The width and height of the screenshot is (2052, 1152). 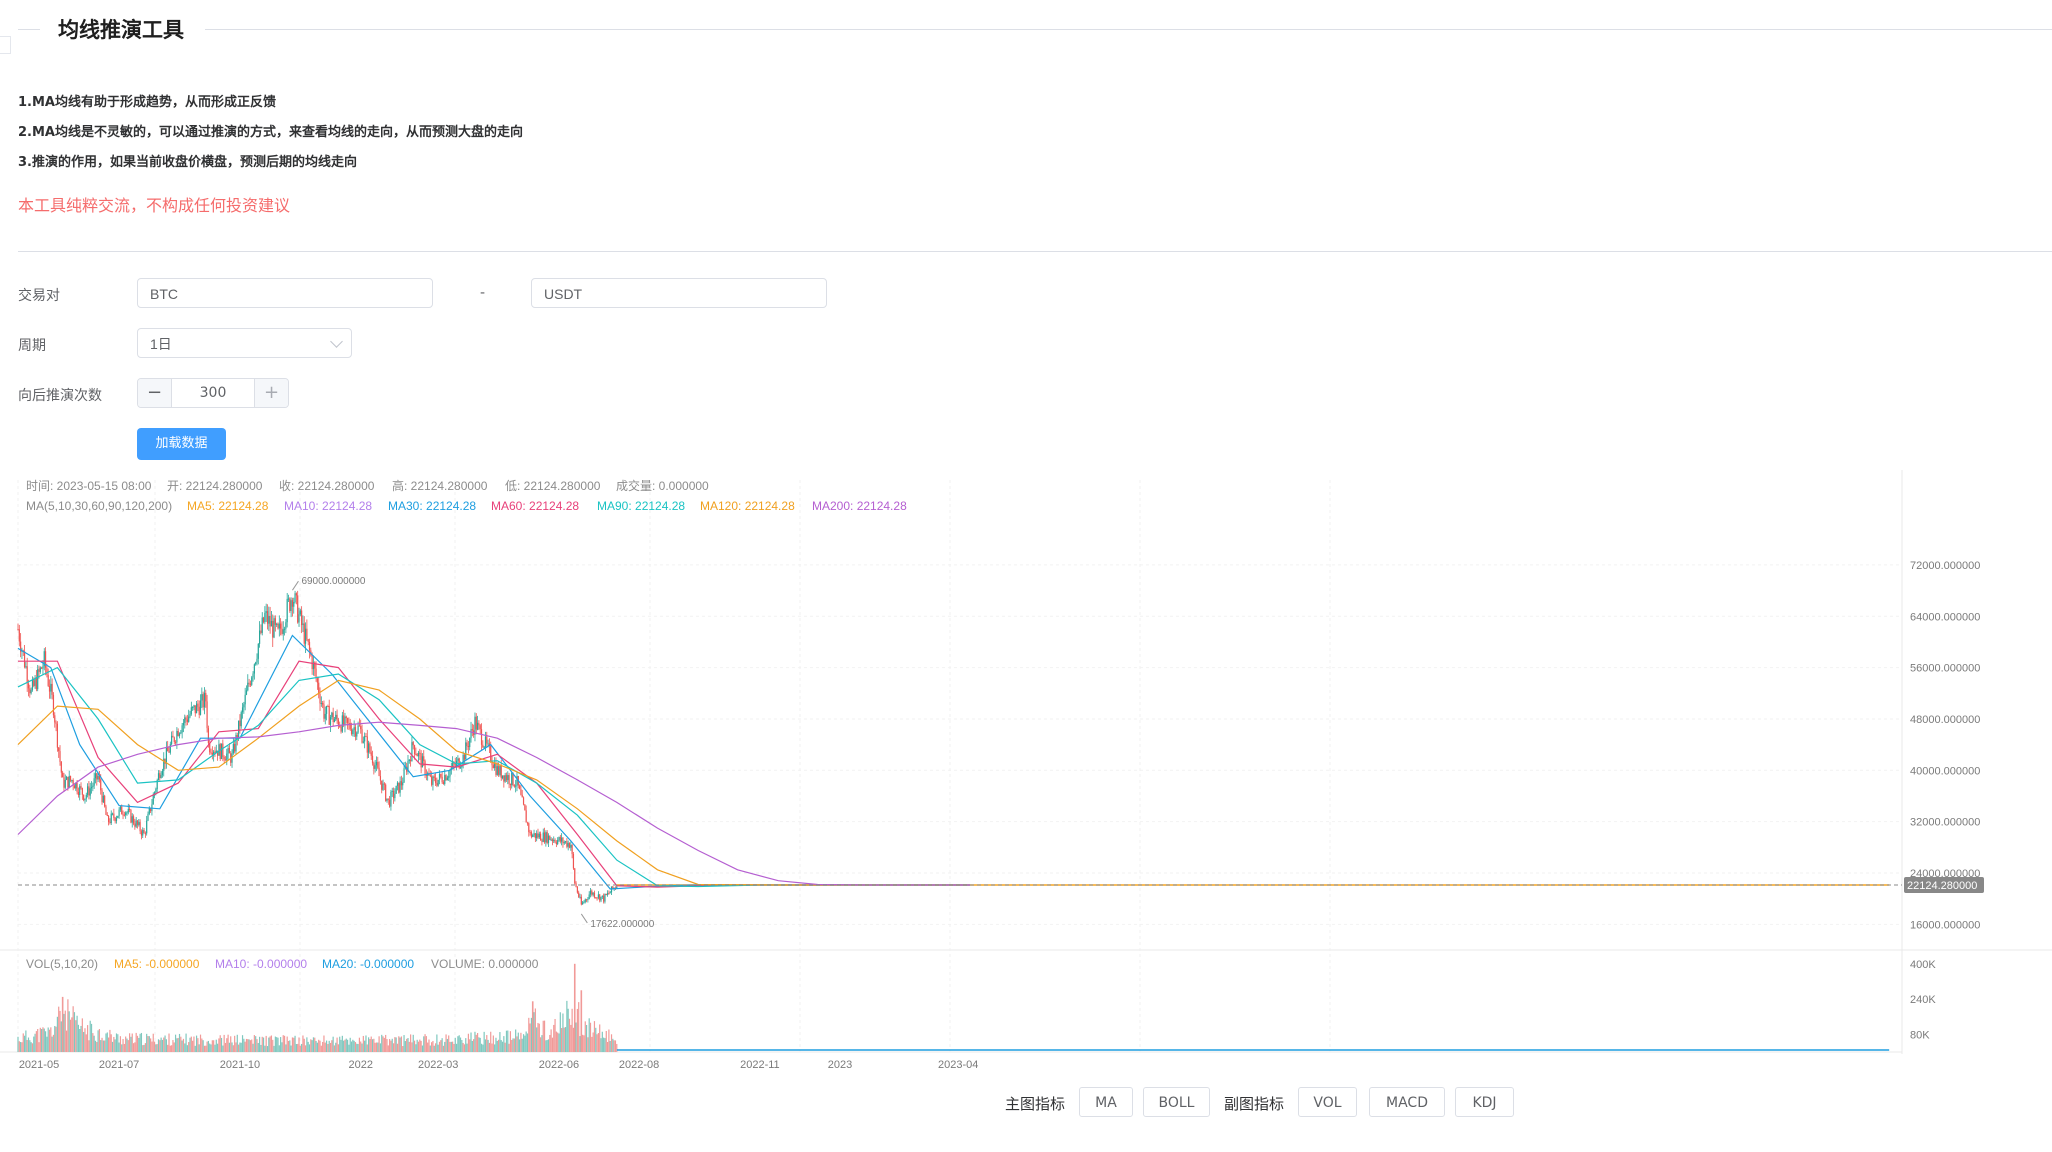 What do you see at coordinates (89, 486) in the screenshot?
I see `info-line-item: 时间: 2023-05-15 08:00` at bounding box center [89, 486].